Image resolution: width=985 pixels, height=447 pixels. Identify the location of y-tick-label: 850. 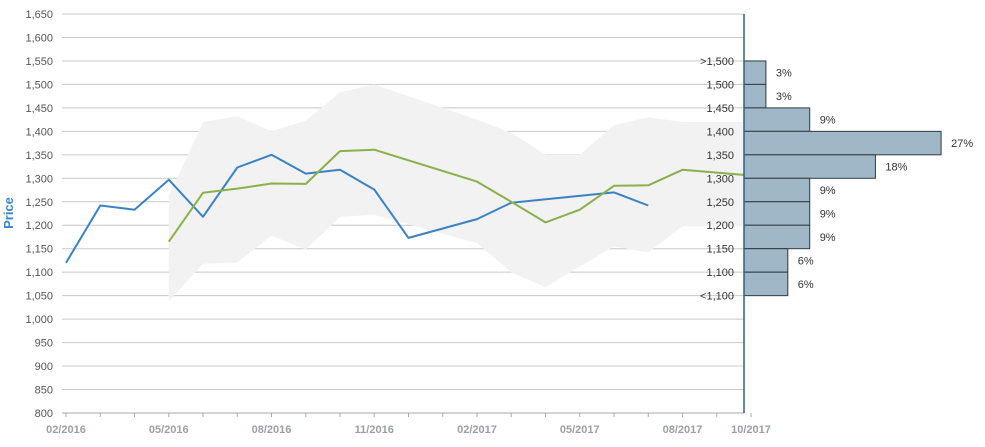
(44, 391).